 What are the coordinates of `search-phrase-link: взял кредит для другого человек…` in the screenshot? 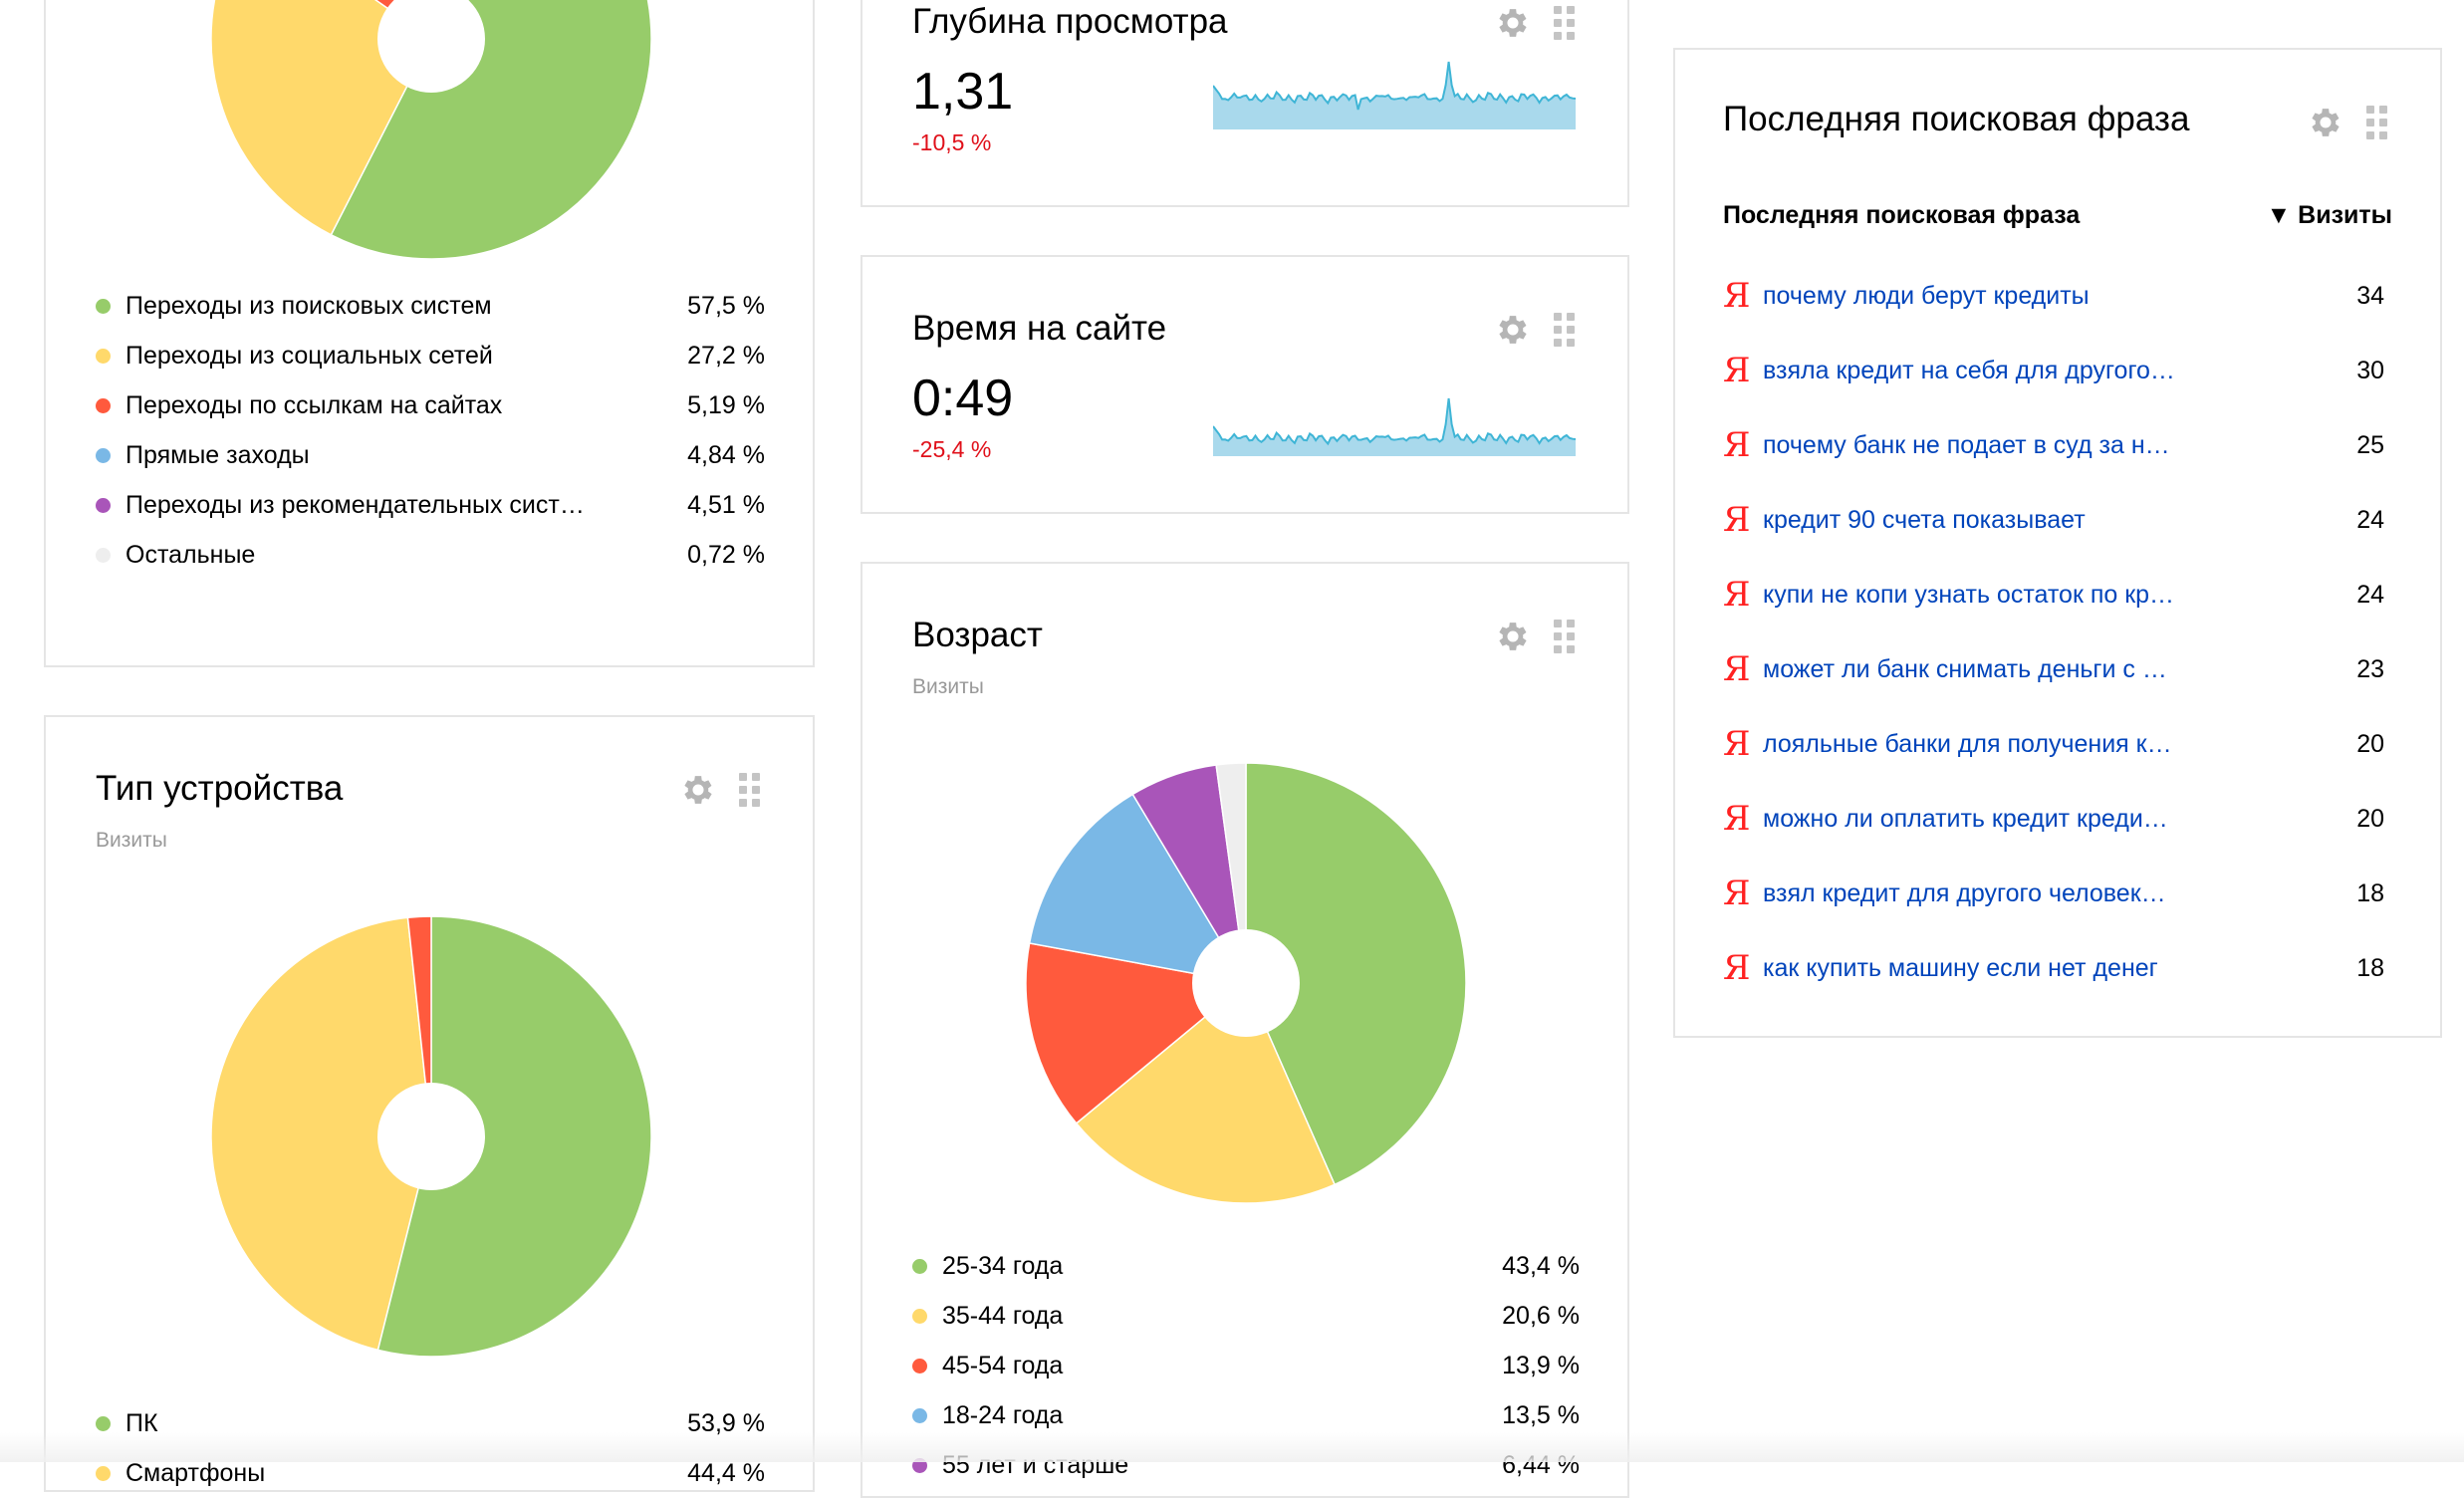 It's located at (1964, 892).